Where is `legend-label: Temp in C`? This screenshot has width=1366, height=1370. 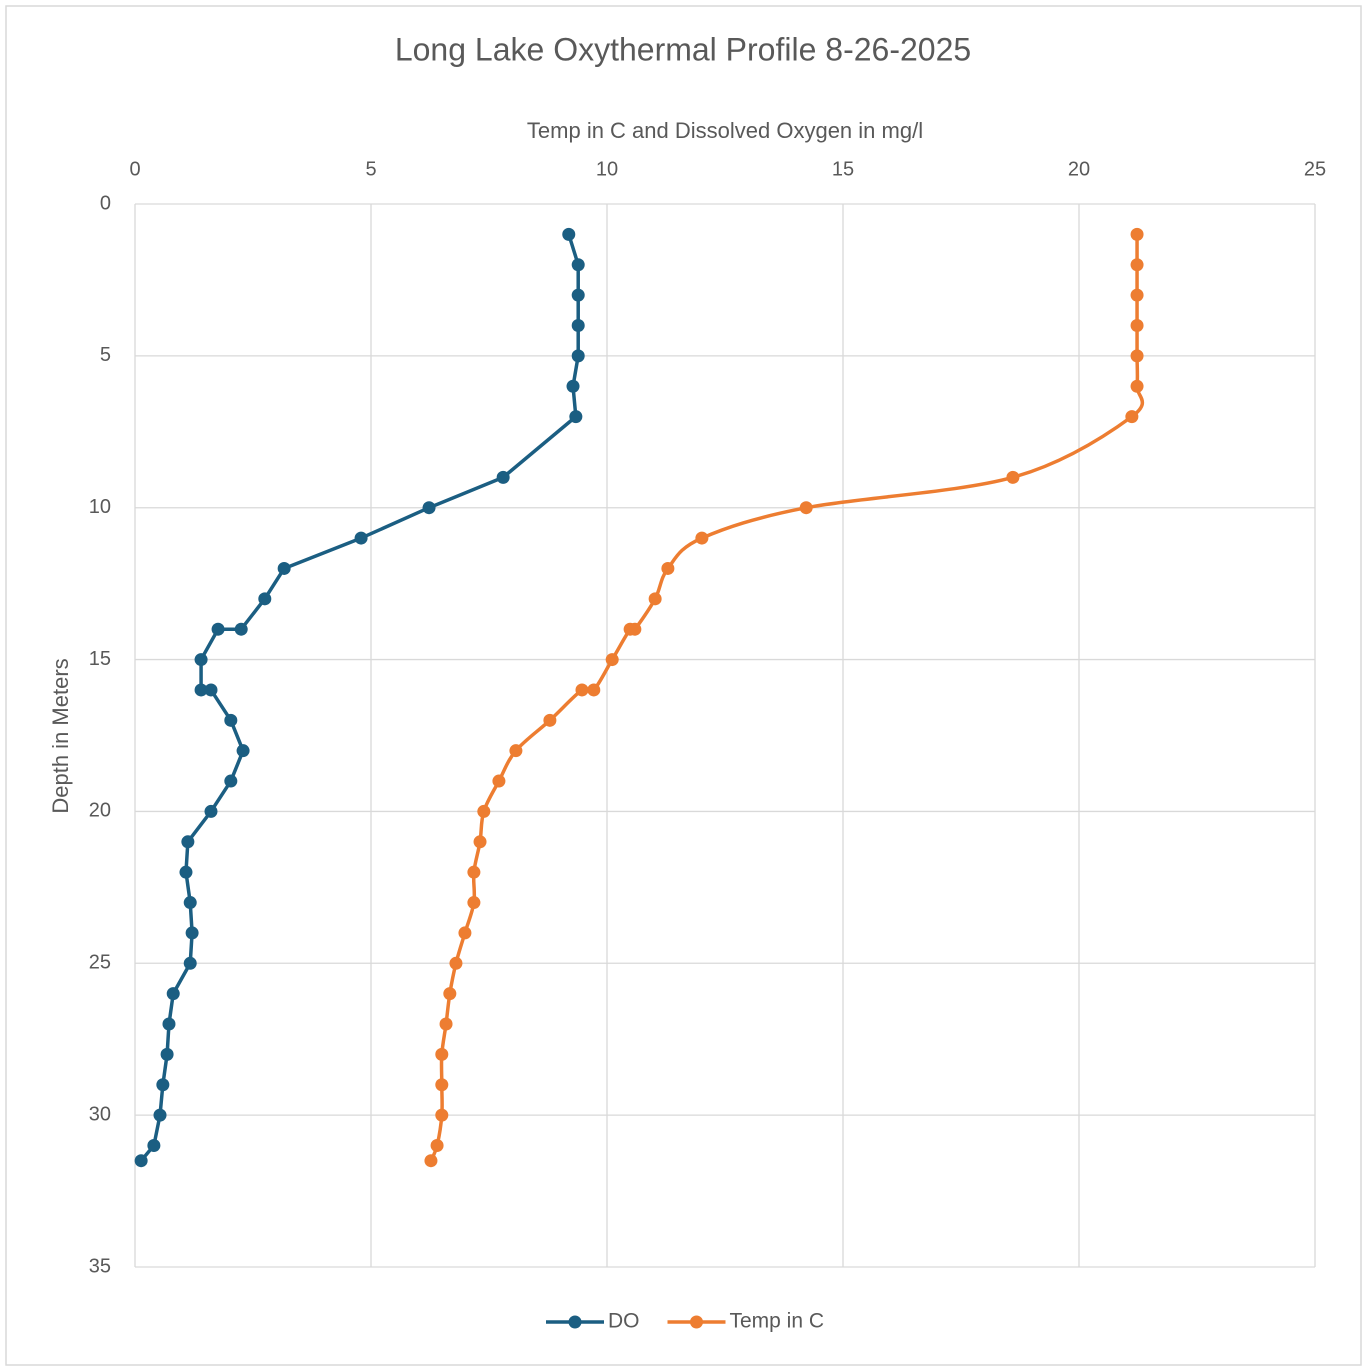 legend-label: Temp in C is located at coordinates (777, 1321).